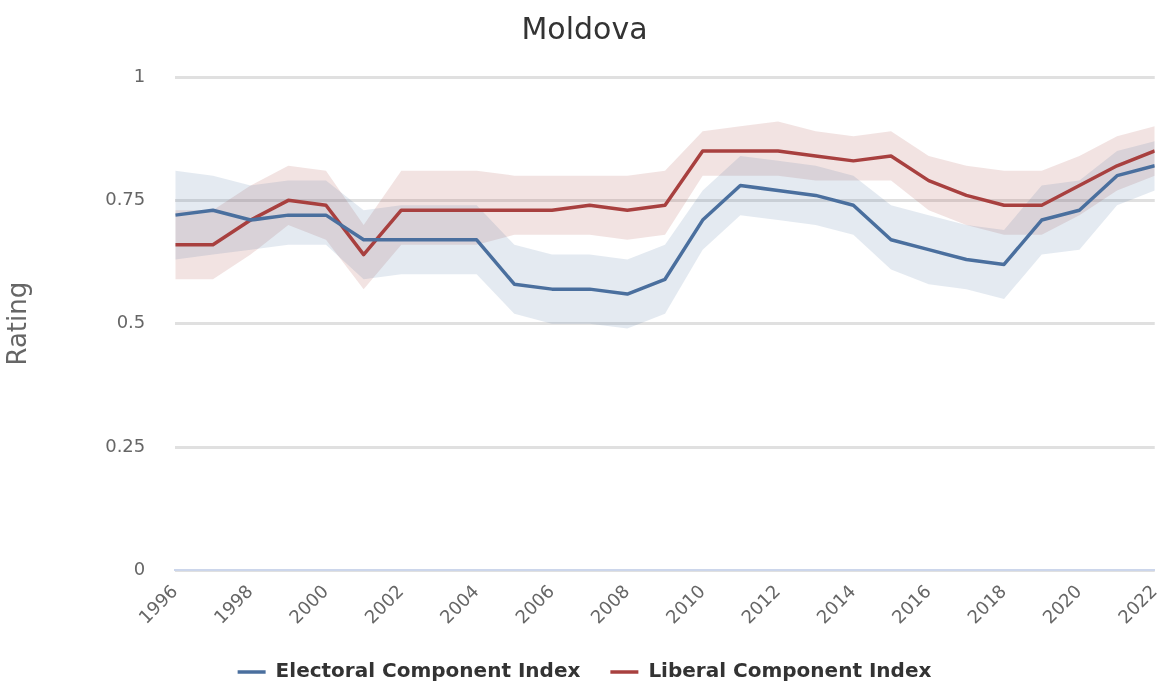 This screenshot has width=1173, height=700. I want to click on y-axis-title: Rating, so click(17, 323).